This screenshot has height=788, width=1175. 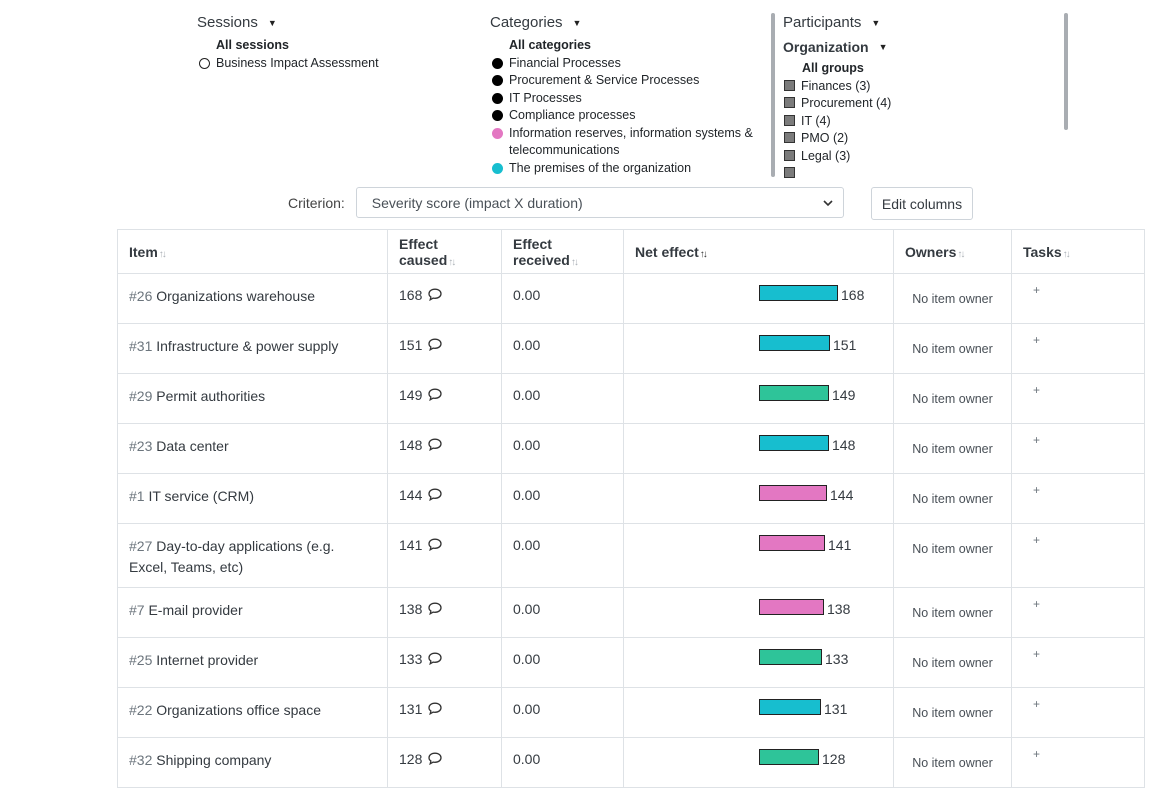 I want to click on header-effect-received-label: Effect received, so click(x=541, y=251).